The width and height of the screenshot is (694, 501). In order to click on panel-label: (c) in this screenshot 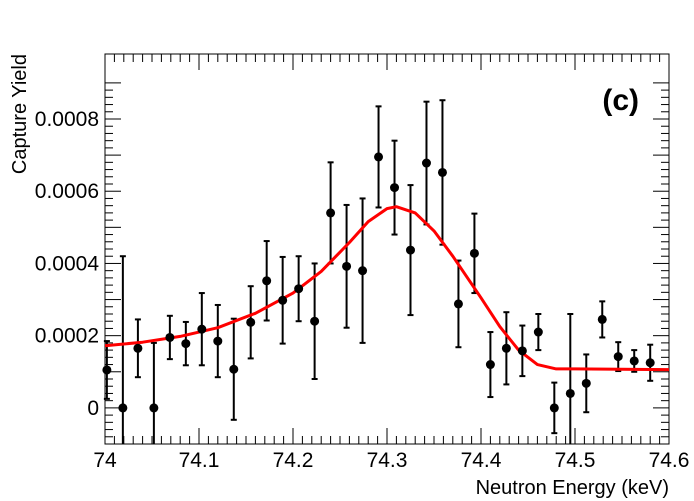, I will do `click(620, 100)`.